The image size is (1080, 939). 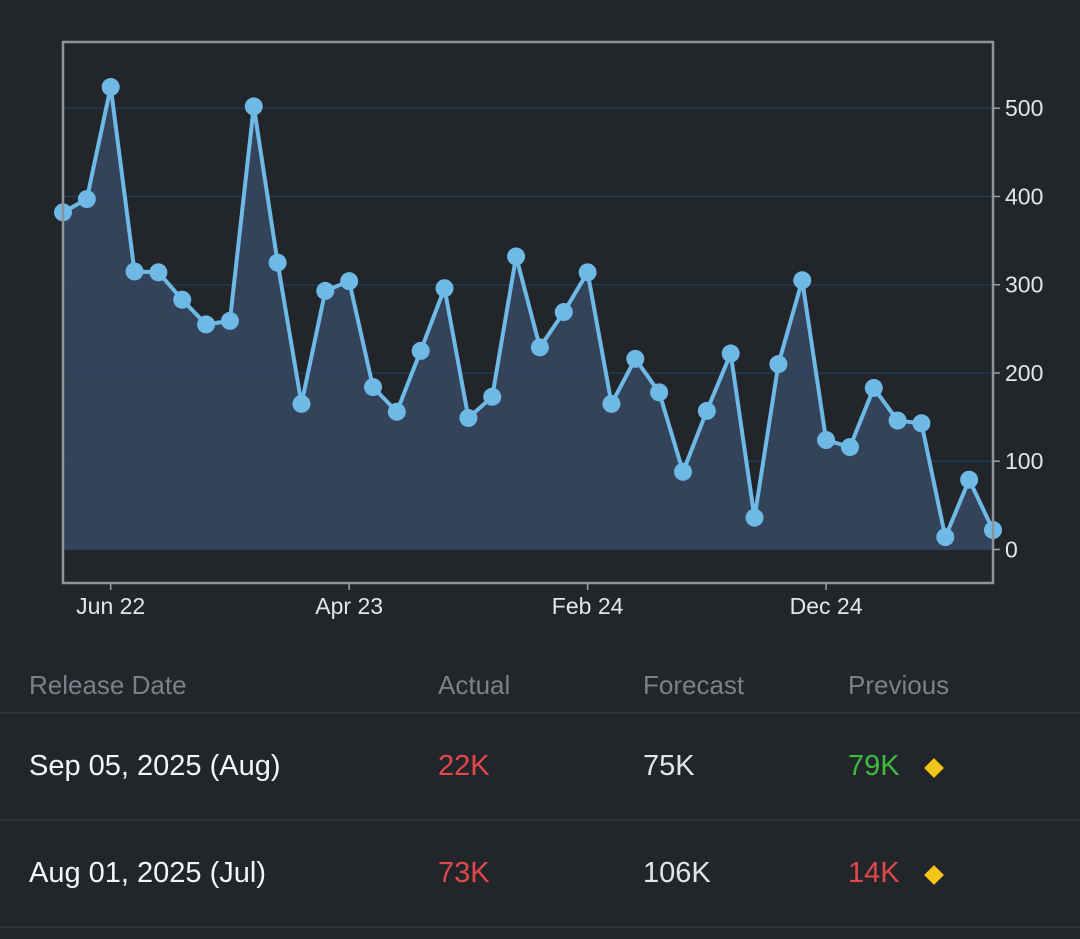 What do you see at coordinates (826, 606) in the screenshot?
I see `x-tick-label: Dec 24` at bounding box center [826, 606].